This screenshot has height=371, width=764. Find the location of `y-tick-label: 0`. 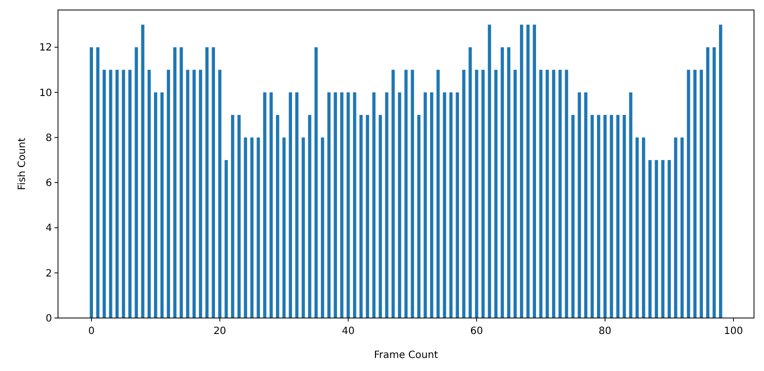

y-tick-label: 0 is located at coordinates (49, 319).